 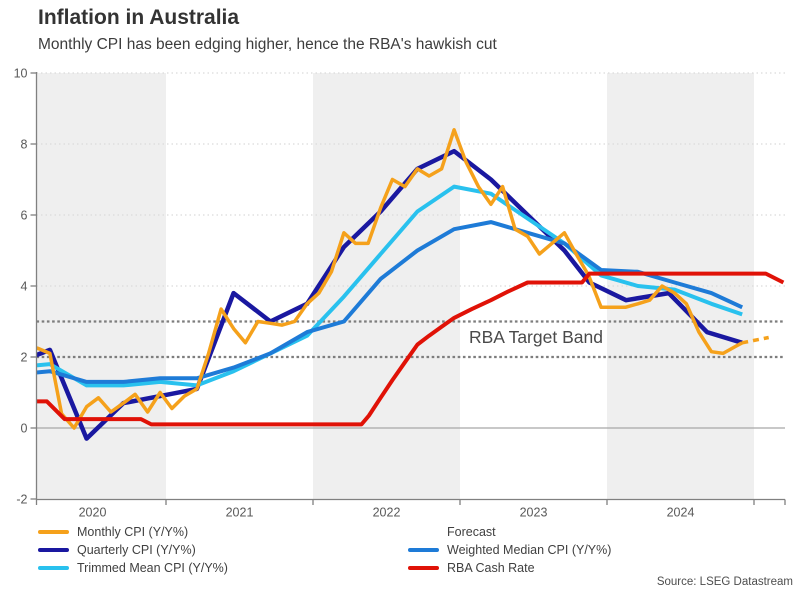 What do you see at coordinates (536, 337) in the screenshot?
I see `rba-target-band-label: RBA Target Band` at bounding box center [536, 337].